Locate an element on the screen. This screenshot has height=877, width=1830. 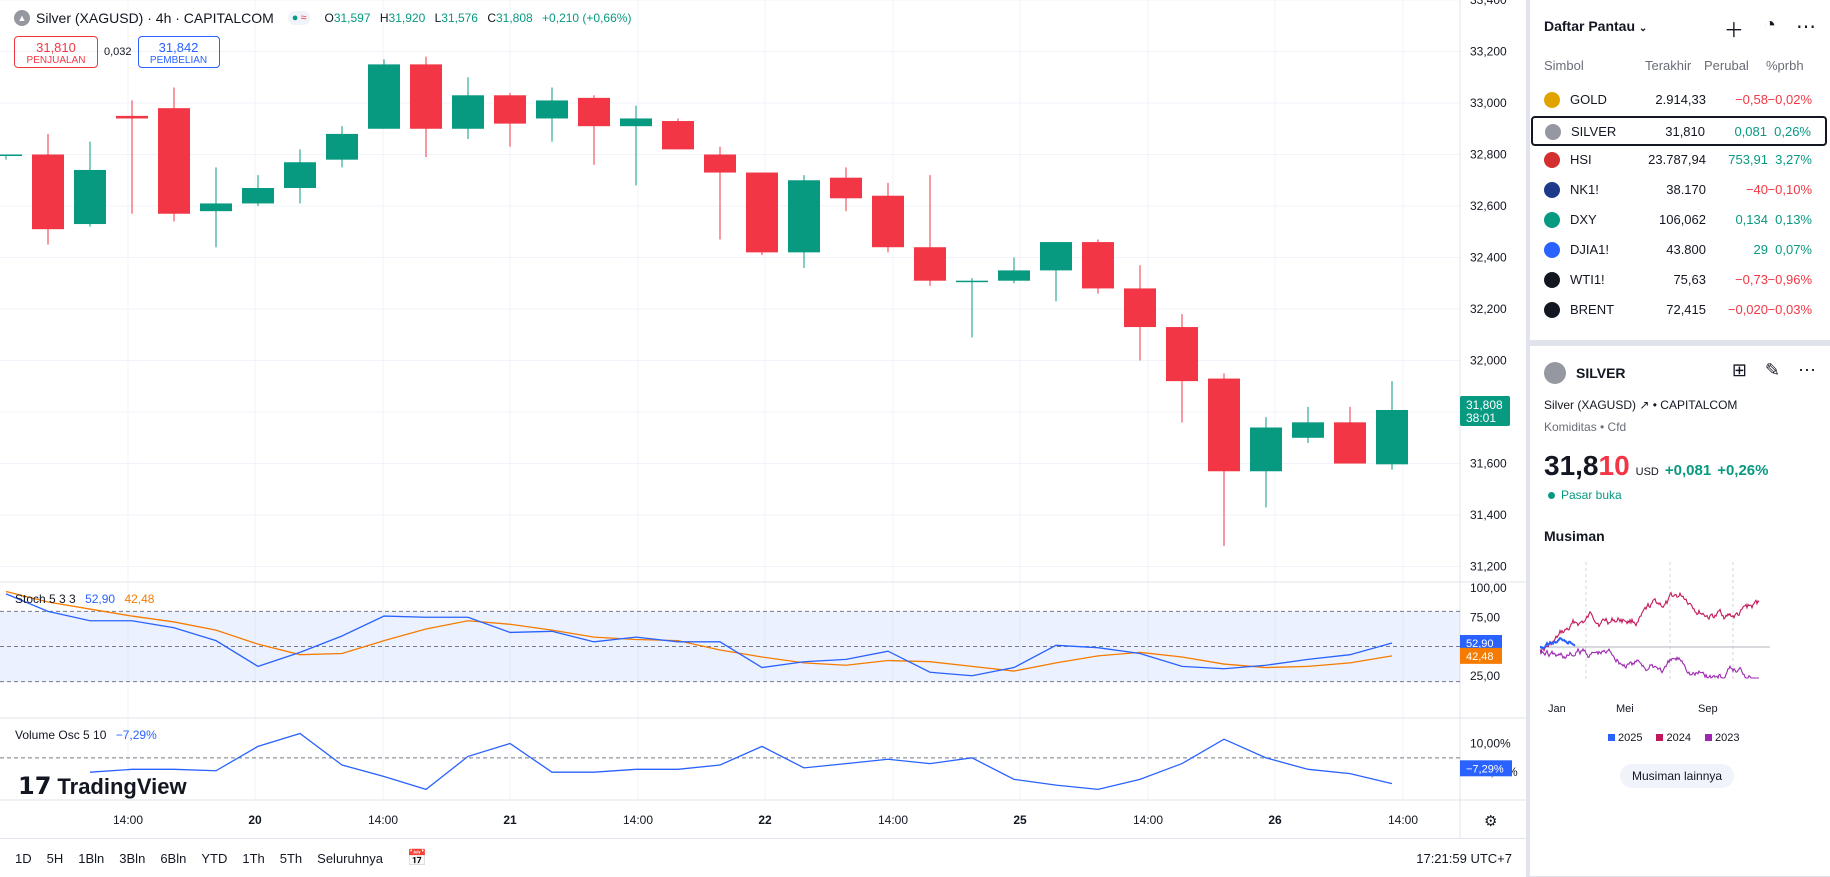
sell-price: 31,810 is located at coordinates (56, 47).